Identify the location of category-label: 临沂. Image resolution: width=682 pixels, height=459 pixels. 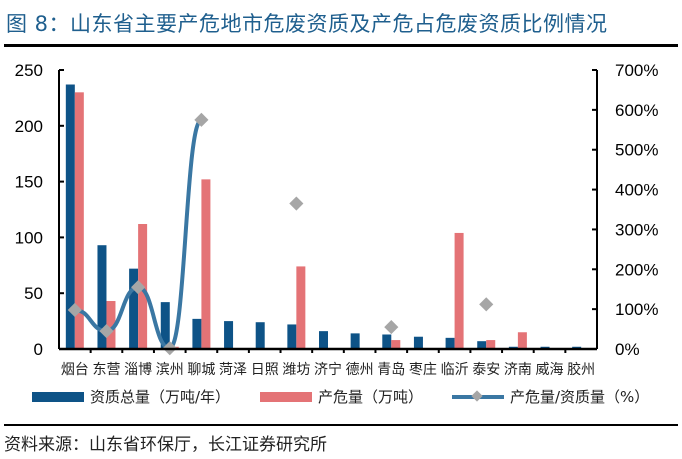
(455, 370).